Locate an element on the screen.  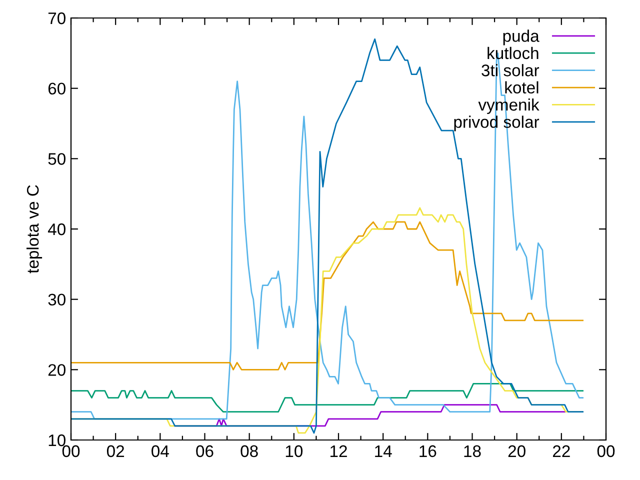
y-tick-label: 50 is located at coordinates (57, 159).